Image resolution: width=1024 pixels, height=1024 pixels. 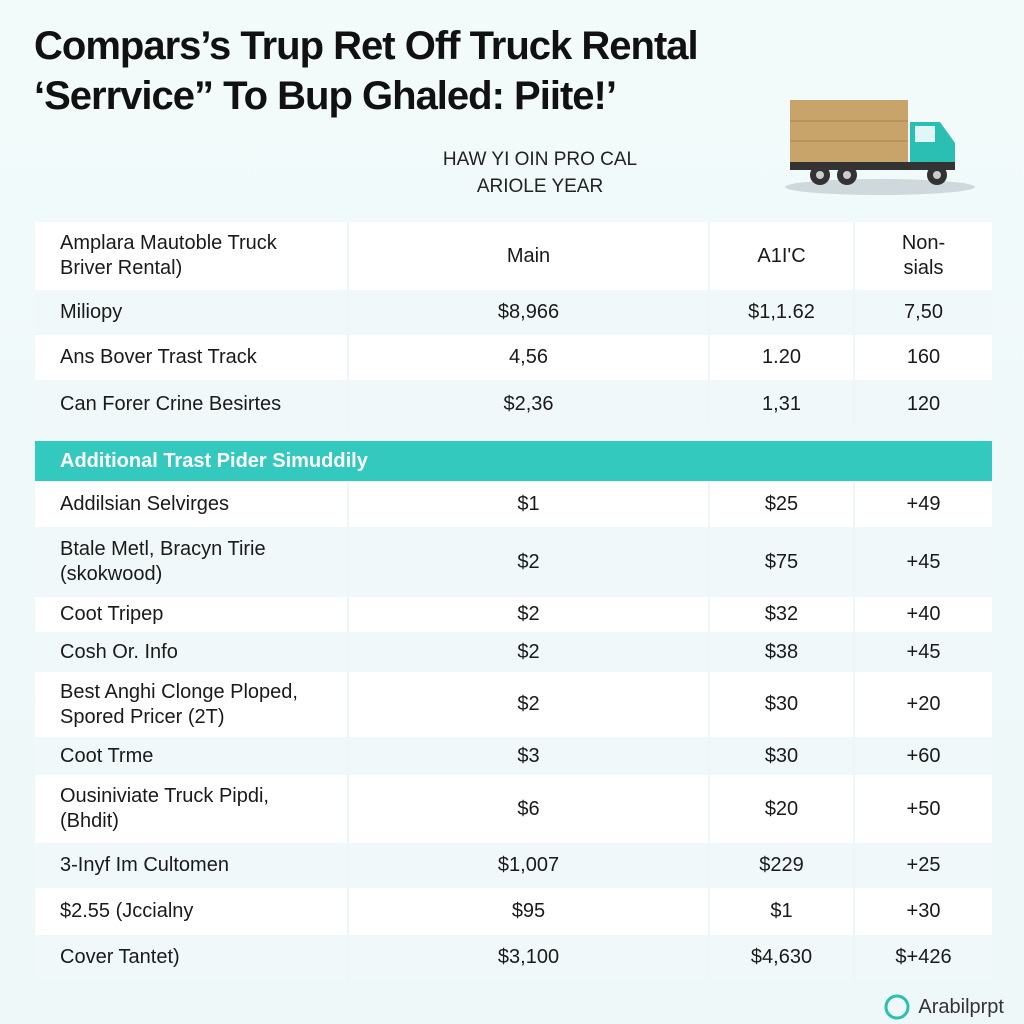 What do you see at coordinates (943, 1007) in the screenshot?
I see `footer: Arabilprpt` at bounding box center [943, 1007].